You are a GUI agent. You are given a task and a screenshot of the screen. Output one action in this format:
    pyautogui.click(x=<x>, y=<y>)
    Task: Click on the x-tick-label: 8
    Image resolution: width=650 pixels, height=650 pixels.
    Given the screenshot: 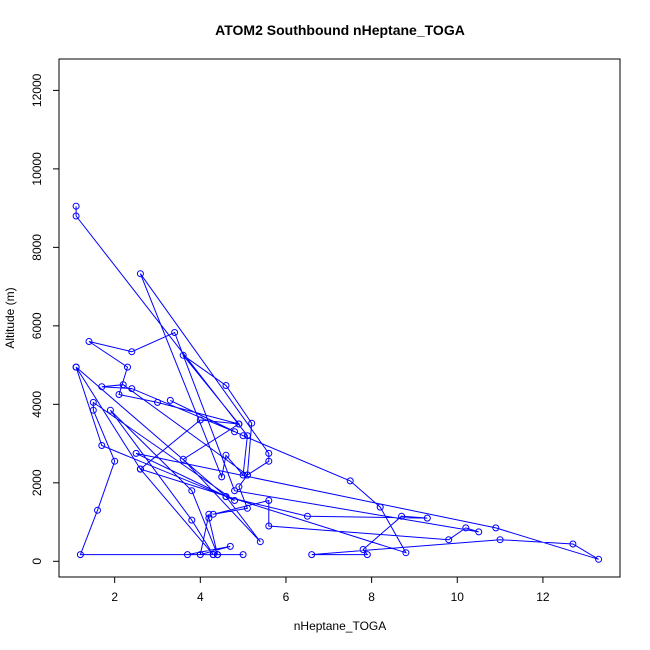 What is the action you would take?
    pyautogui.click(x=371, y=597)
    